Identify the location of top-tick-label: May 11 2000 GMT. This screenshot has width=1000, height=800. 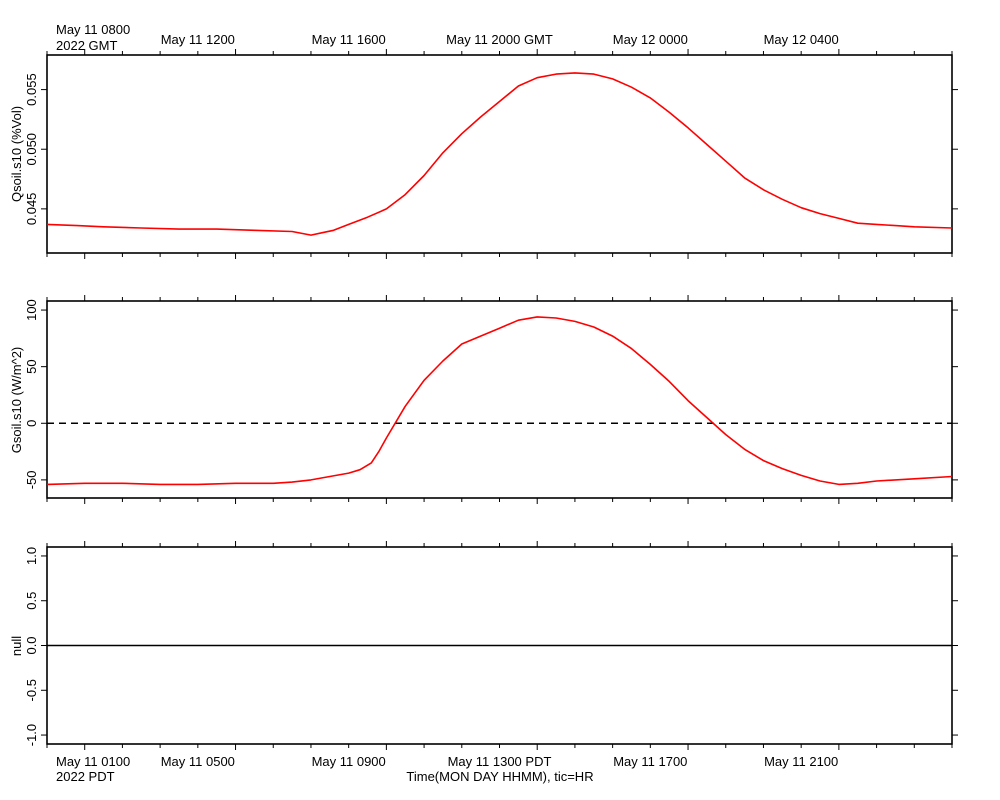
(499, 39).